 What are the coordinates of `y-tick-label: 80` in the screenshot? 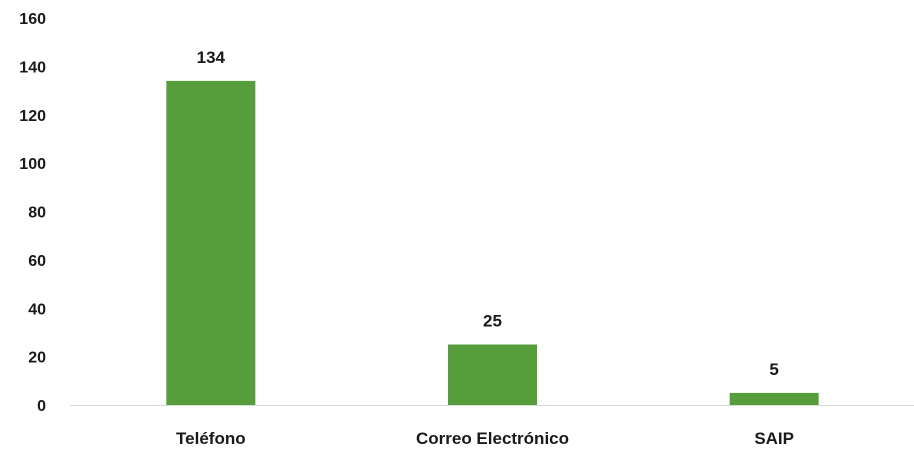 It's located at (37, 213).